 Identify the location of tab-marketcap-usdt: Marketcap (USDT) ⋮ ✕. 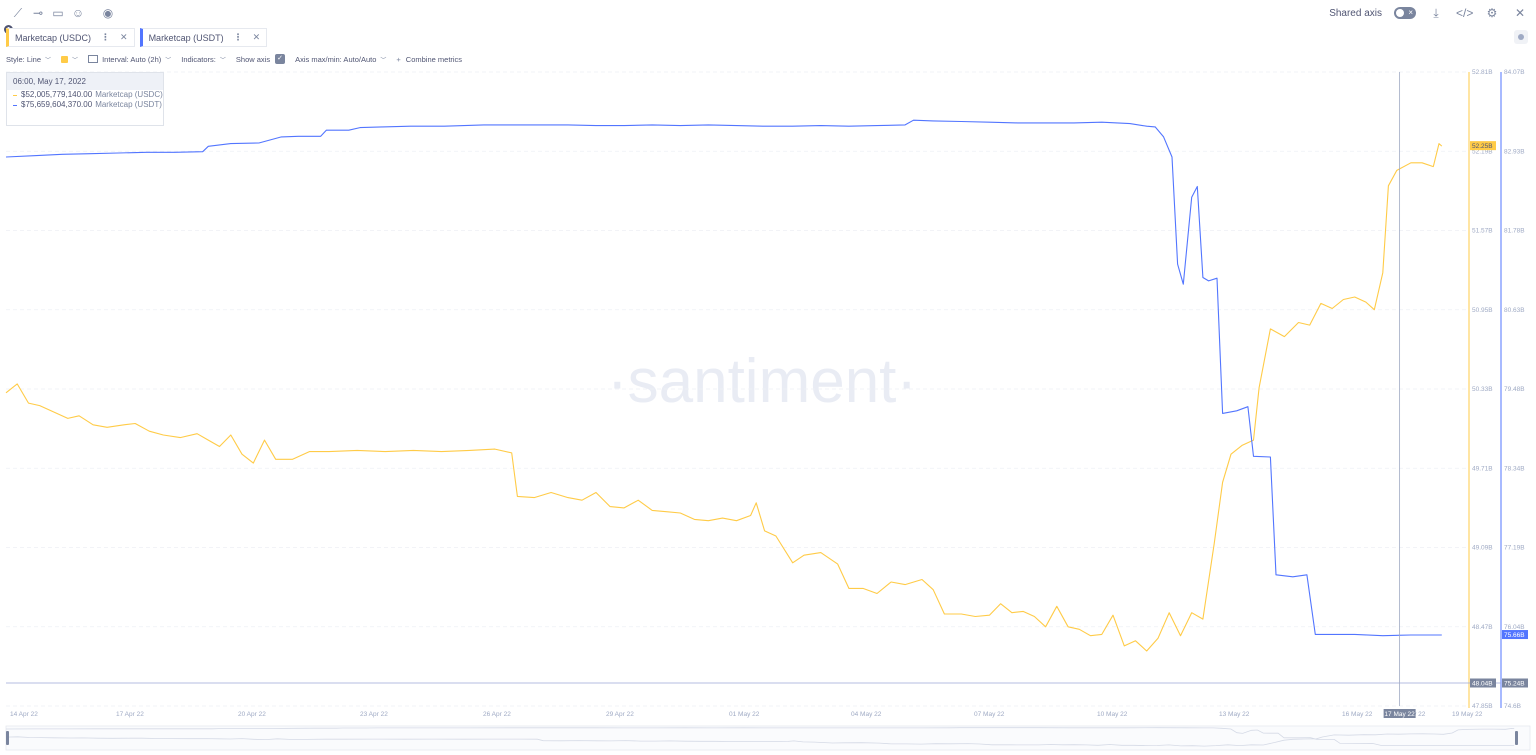
(203, 37).